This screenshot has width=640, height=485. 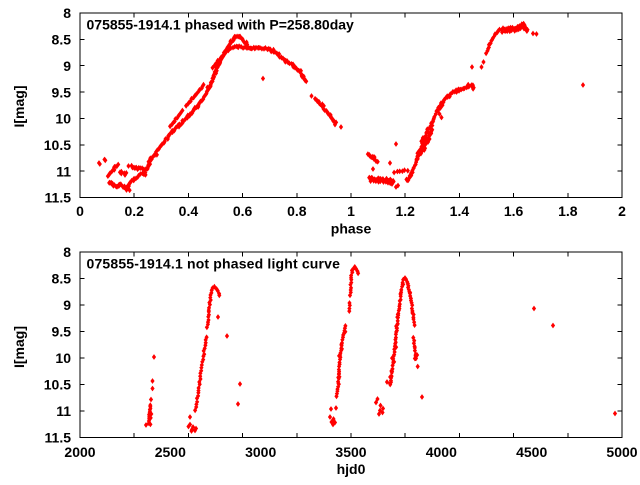 I want to click on svg-text:075855-1914.1 not phased light: 075855-1914.1 not phased light curve, so click(x=214, y=264).